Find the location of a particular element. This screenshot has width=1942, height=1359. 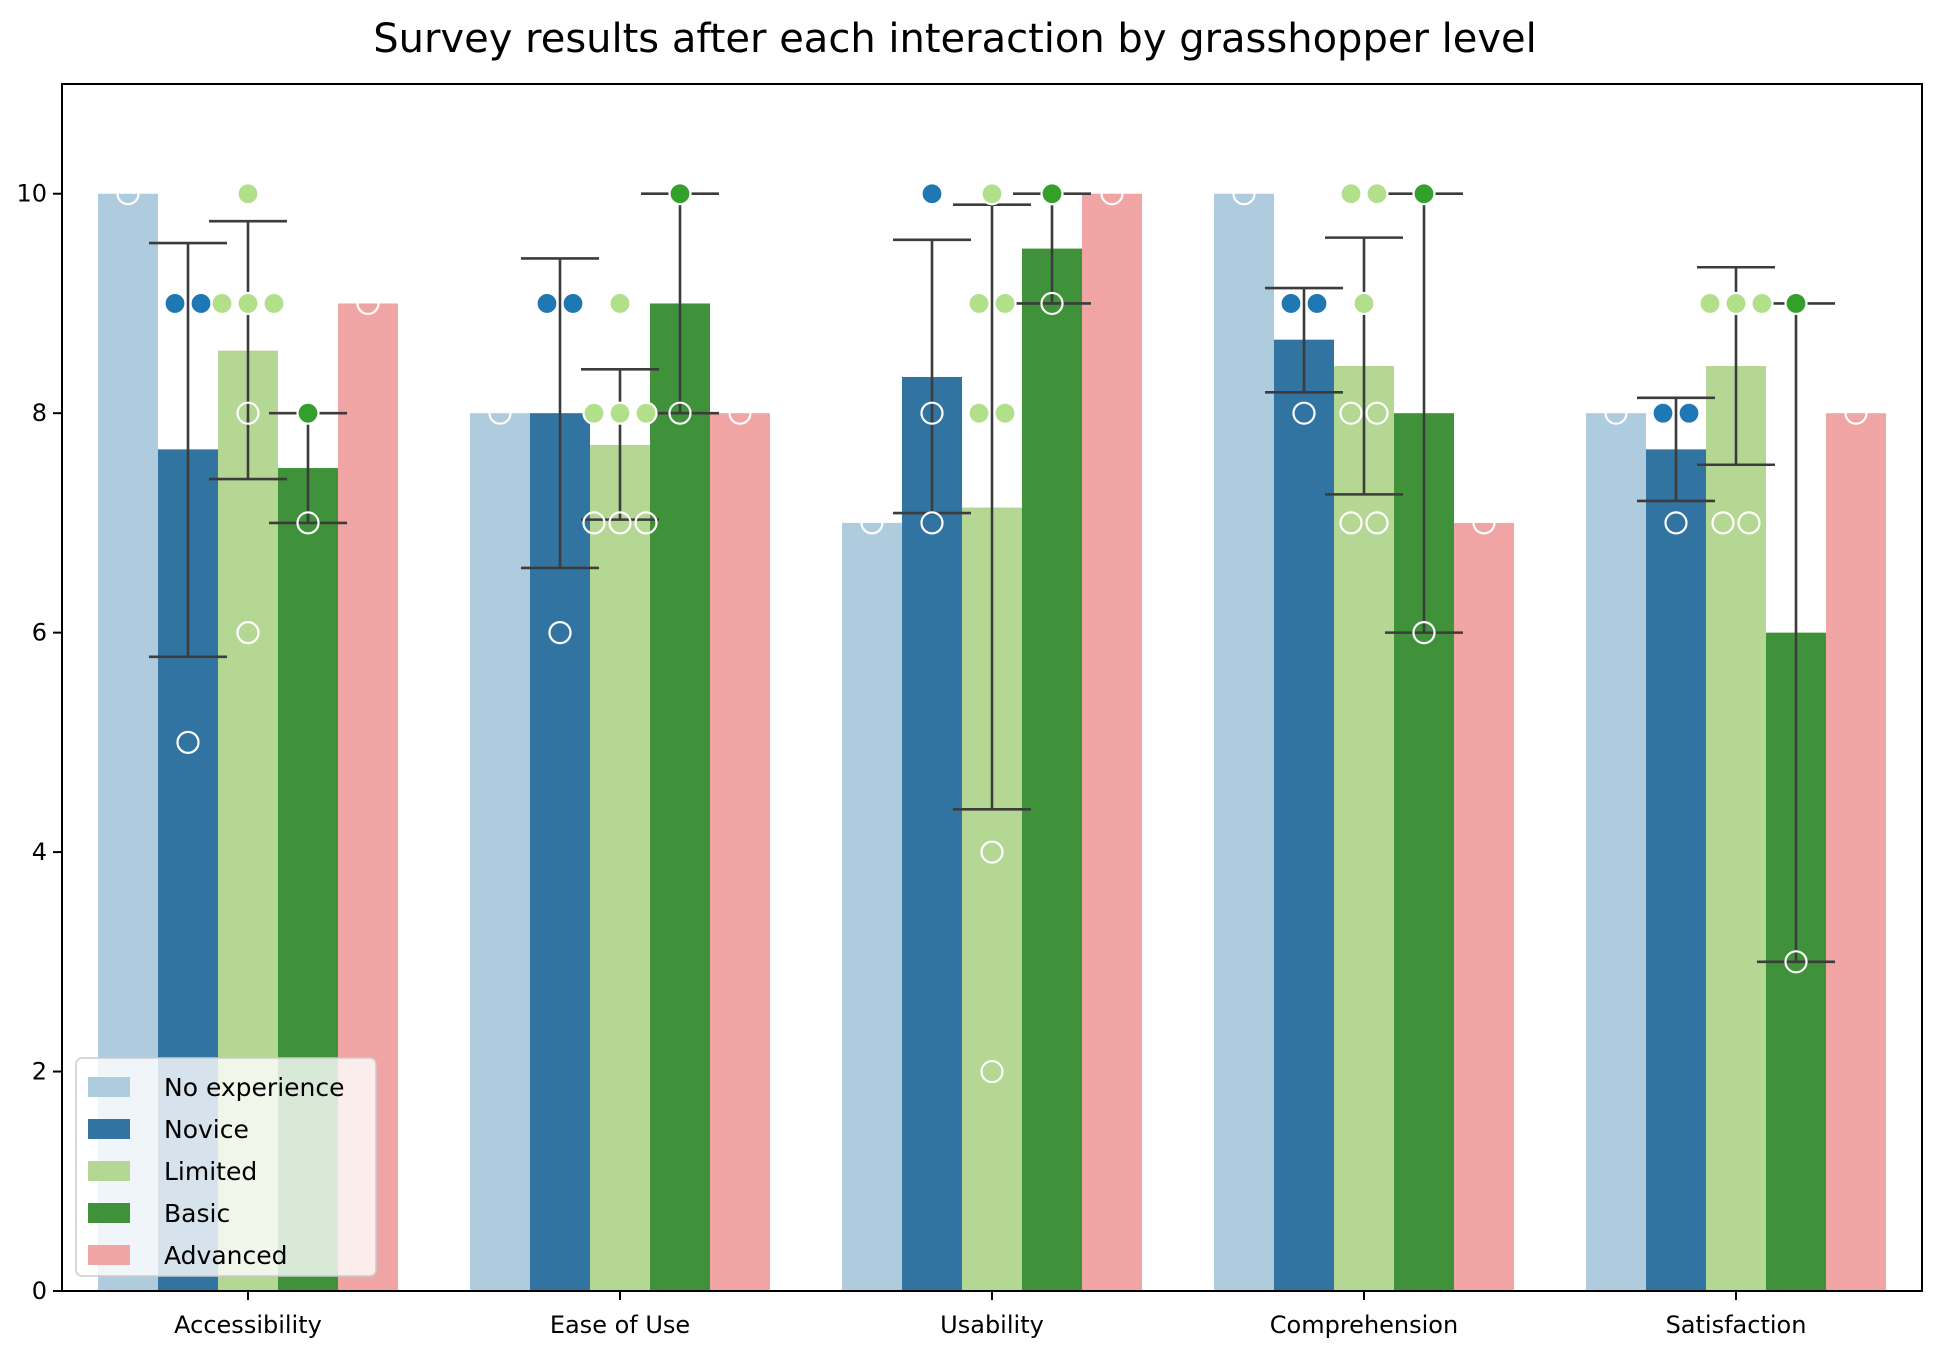

bar-usability-novice is located at coordinates (932, 834).